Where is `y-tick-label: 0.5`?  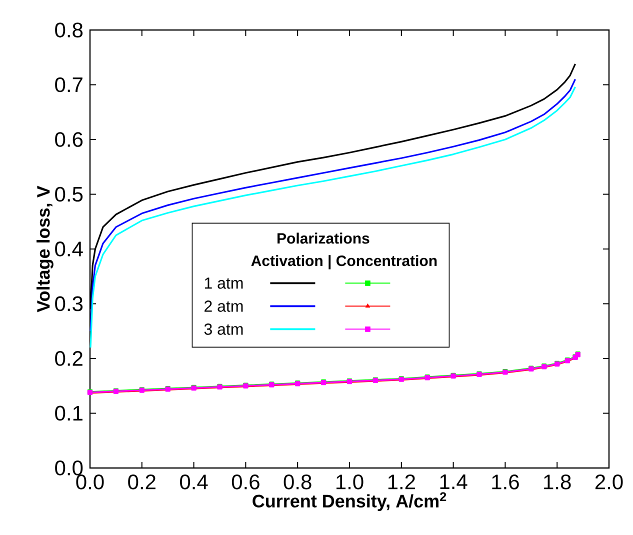
y-tick-label: 0.5 is located at coordinates (69, 194).